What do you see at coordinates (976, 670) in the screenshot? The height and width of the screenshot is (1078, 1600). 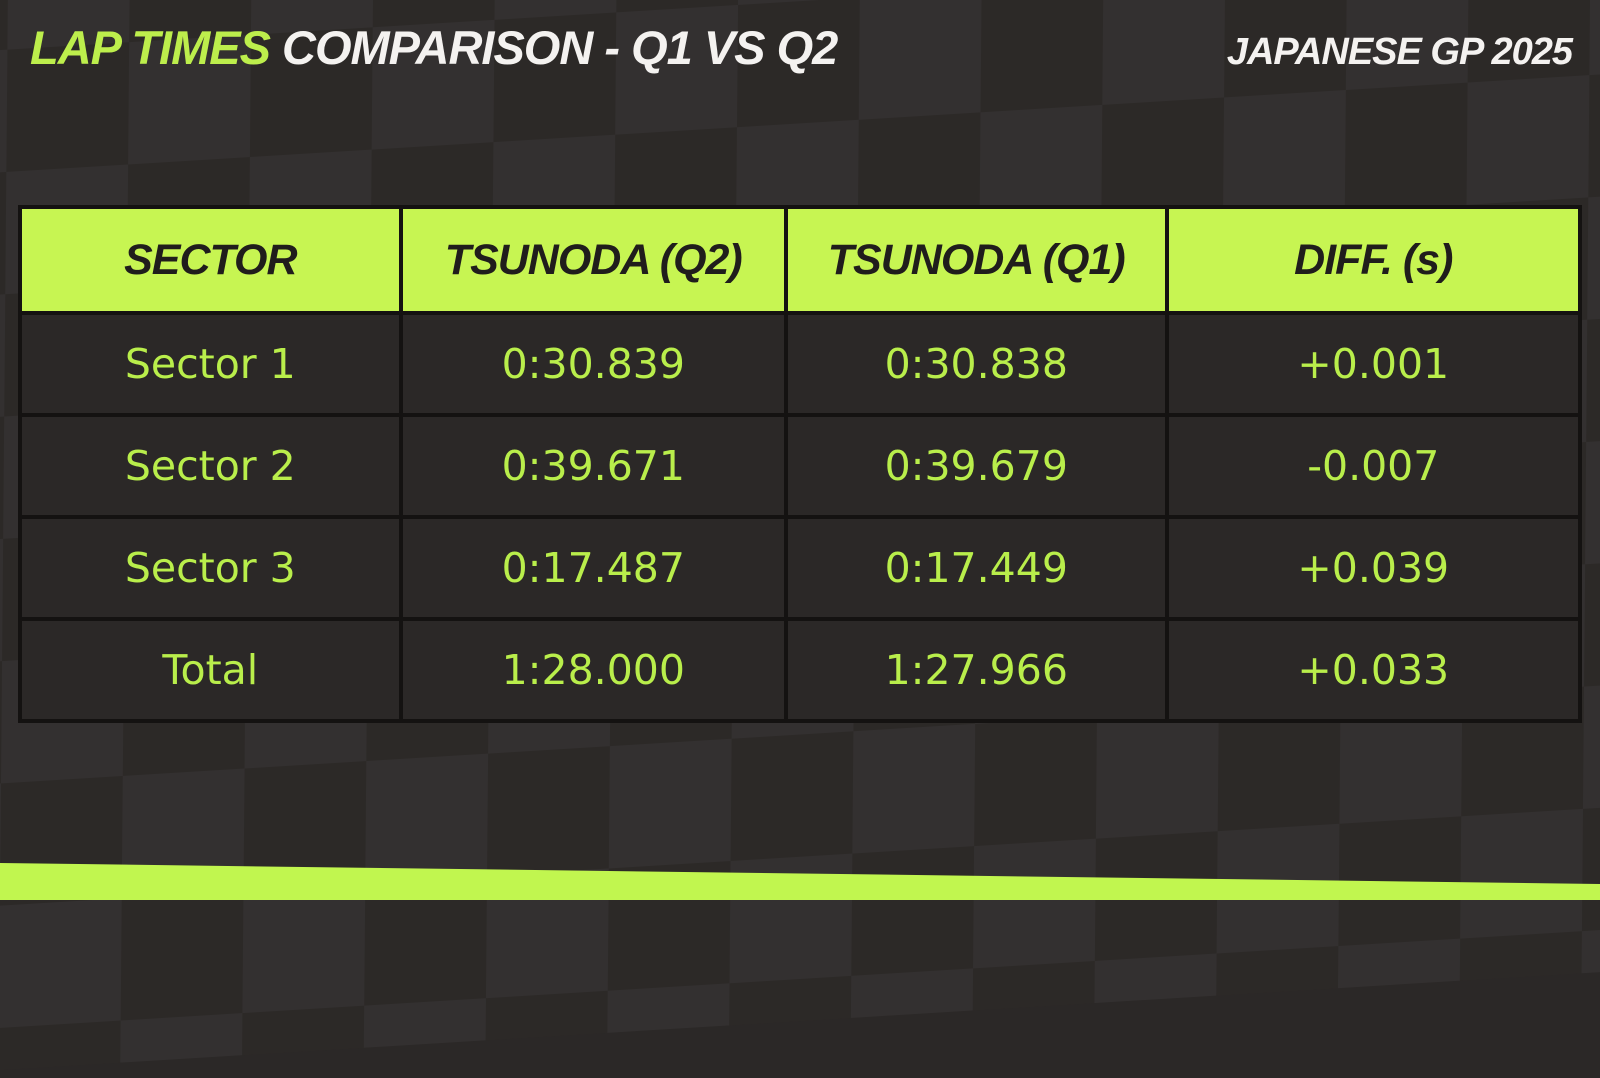 I see `cell-q1-time: 1:27.966` at bounding box center [976, 670].